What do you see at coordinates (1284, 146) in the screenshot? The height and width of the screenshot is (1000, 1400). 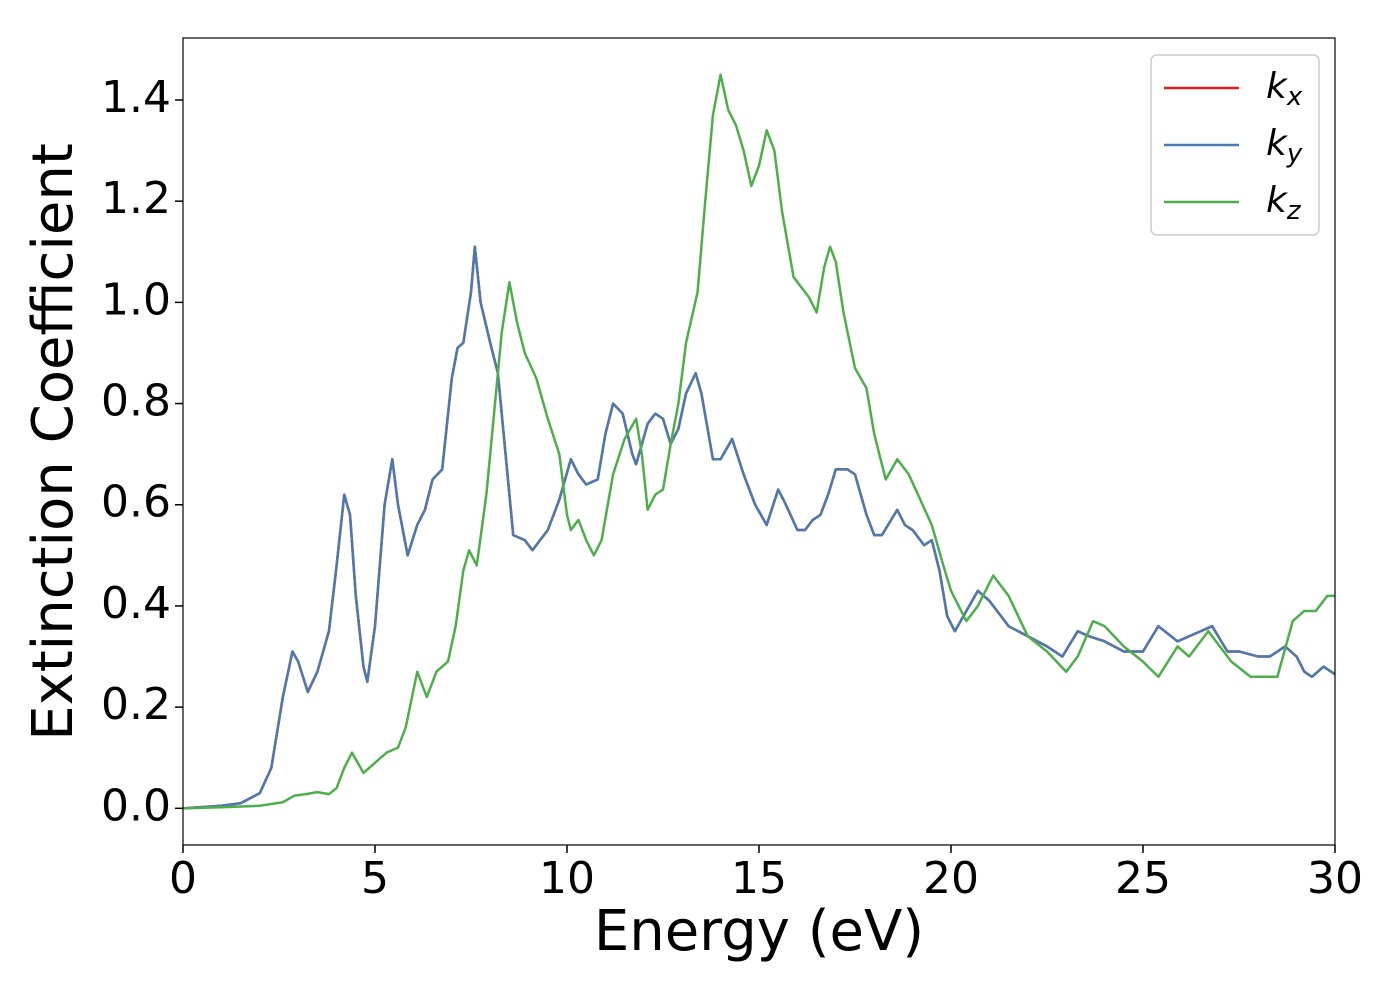 I see `legend-label: ky` at bounding box center [1284, 146].